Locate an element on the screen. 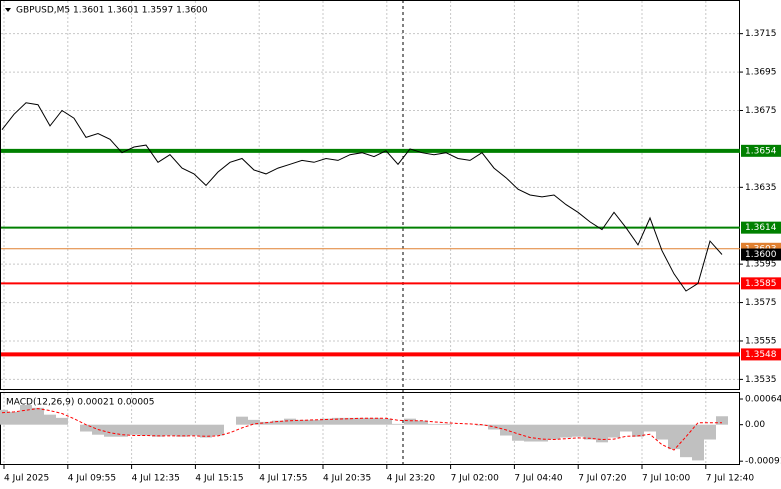  current-price-label: 1.3600 is located at coordinates (761, 255).